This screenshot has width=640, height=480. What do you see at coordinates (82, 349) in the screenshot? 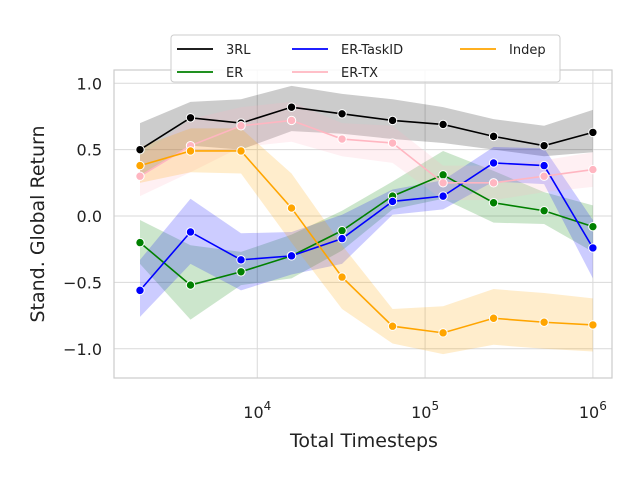
I see `y-tick-label: −1.0` at bounding box center [82, 349].